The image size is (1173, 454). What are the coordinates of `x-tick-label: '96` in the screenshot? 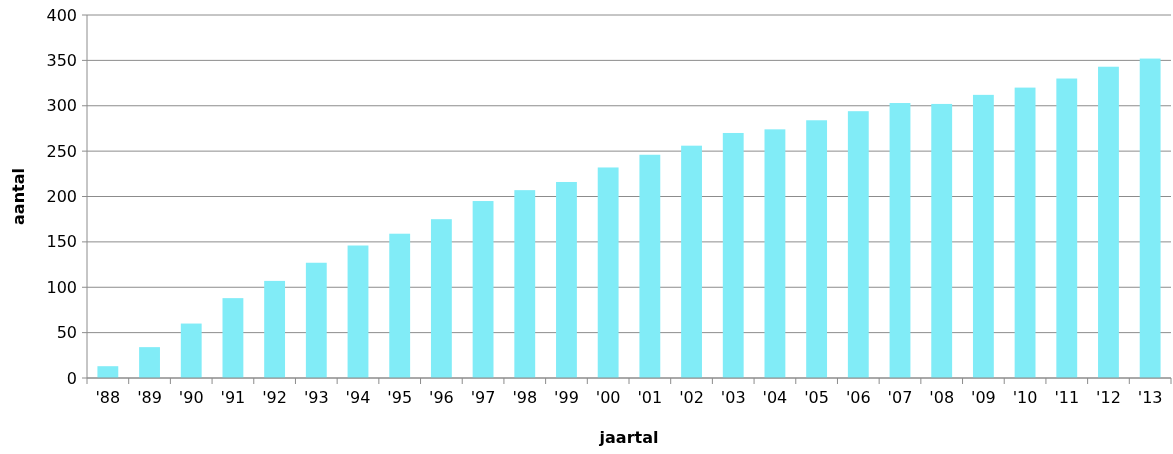 It's located at (441, 397).